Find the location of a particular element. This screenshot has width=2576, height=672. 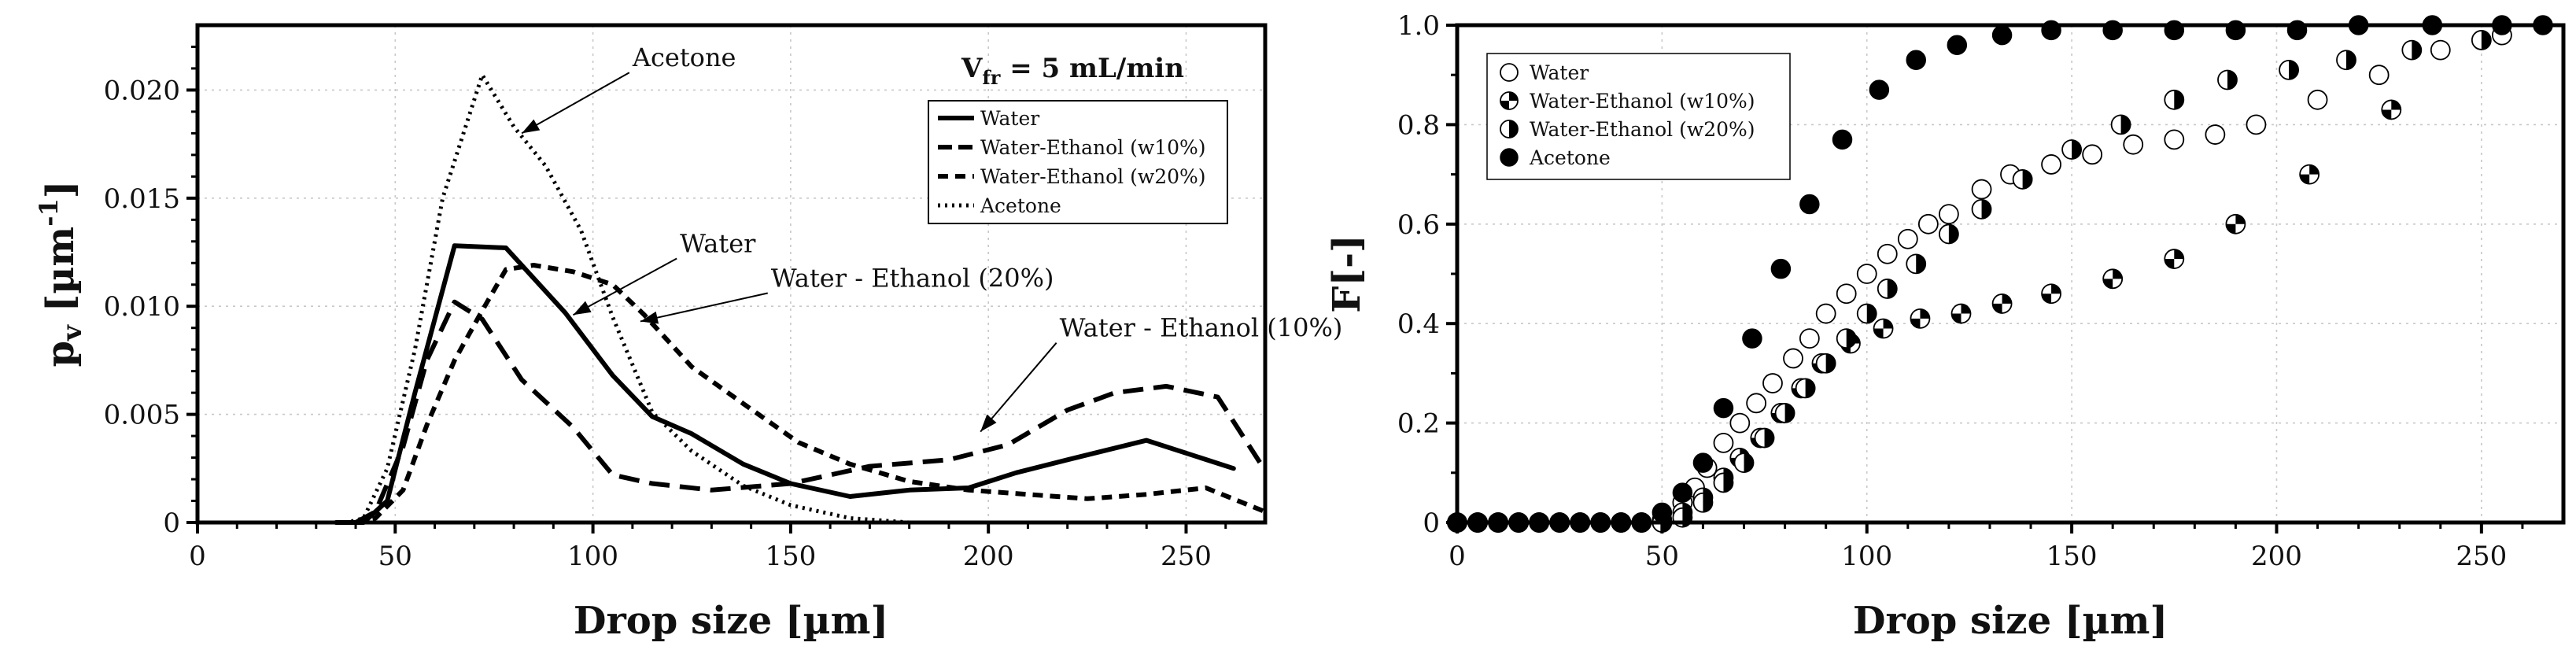

series-line-water-ethanol-w20 is located at coordinates (811, 394).